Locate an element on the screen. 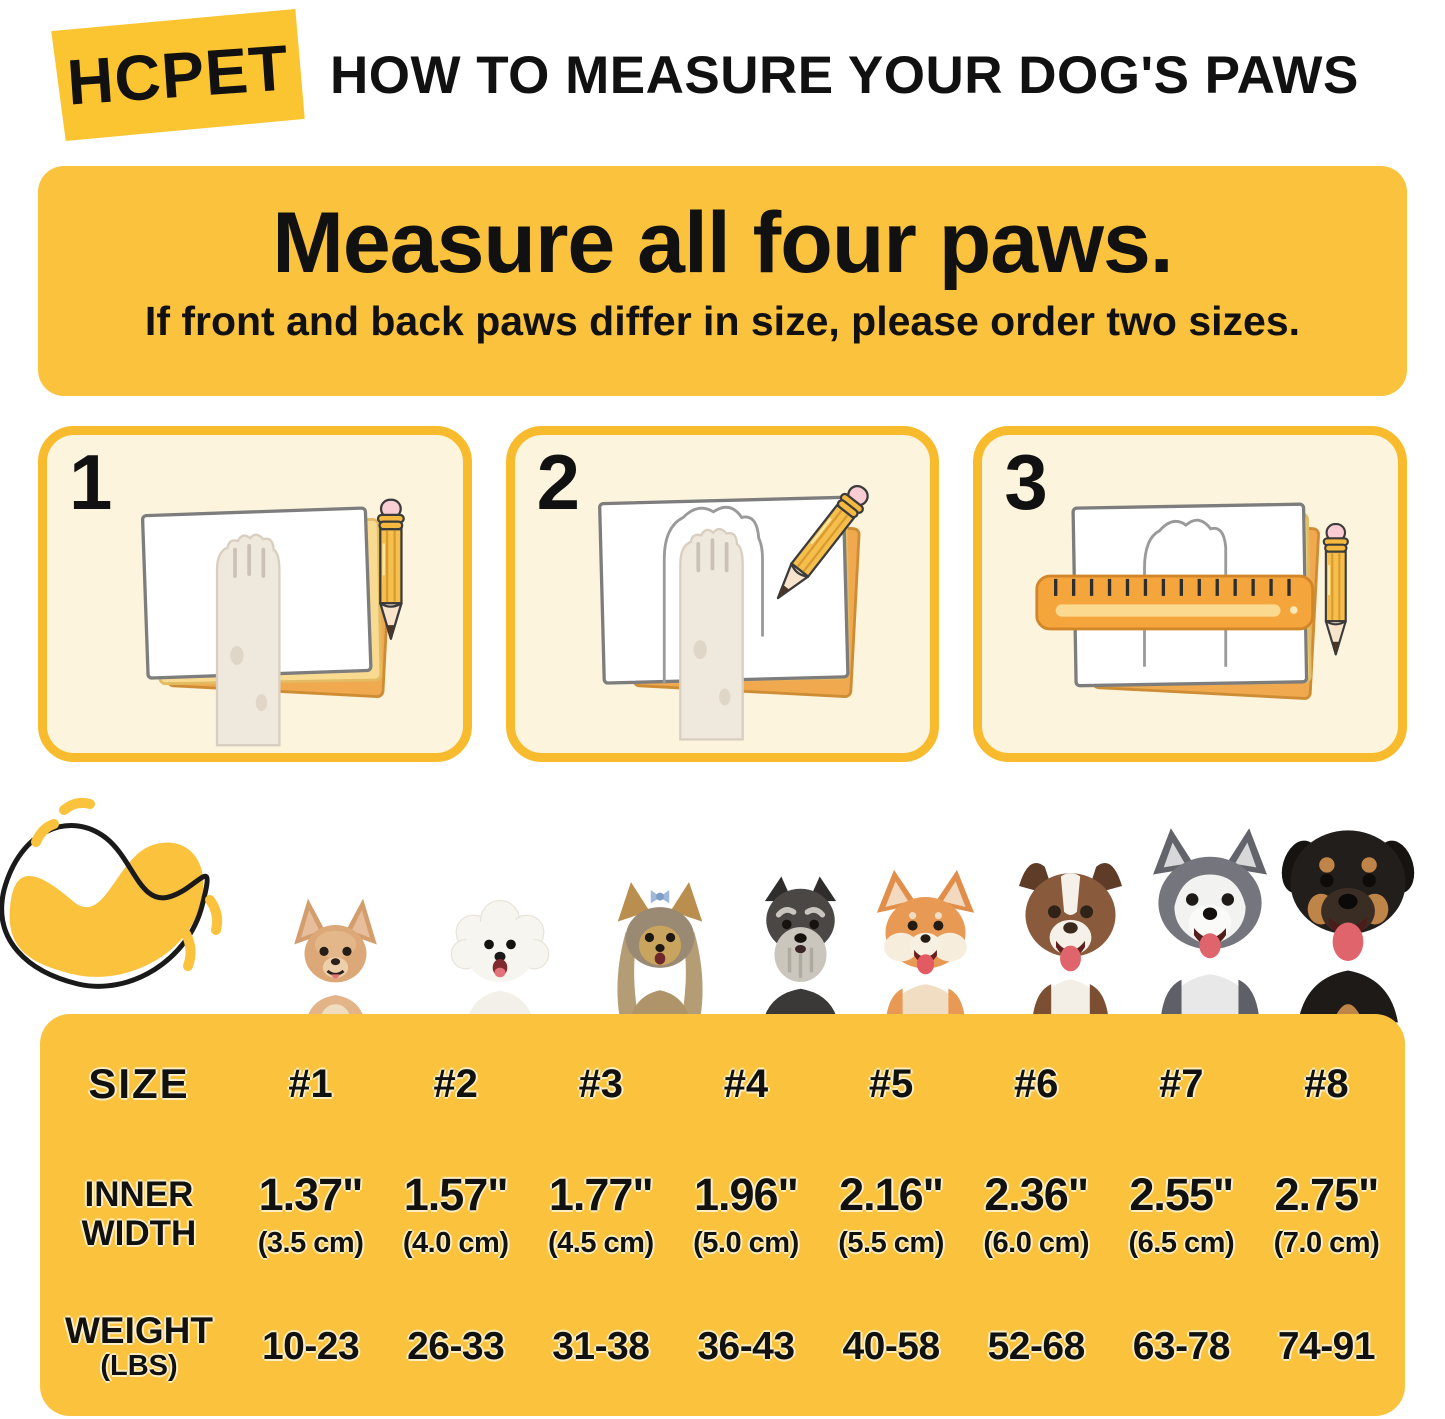  size-value-4: #4 is located at coordinates (746, 1083).